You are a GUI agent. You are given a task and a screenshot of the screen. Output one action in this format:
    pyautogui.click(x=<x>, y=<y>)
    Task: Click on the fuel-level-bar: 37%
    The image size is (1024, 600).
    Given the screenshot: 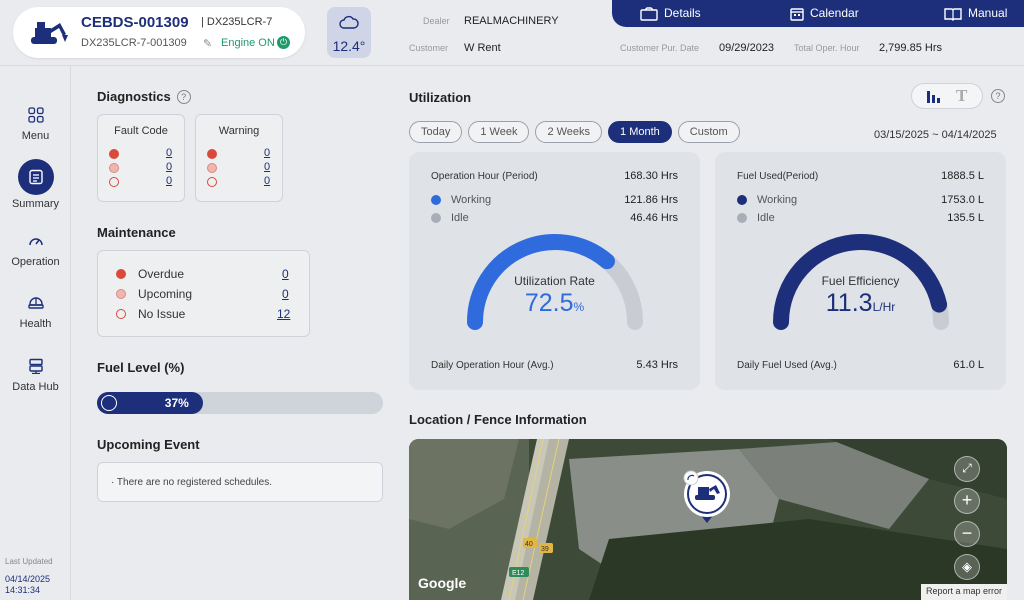 What is the action you would take?
    pyautogui.click(x=240, y=403)
    